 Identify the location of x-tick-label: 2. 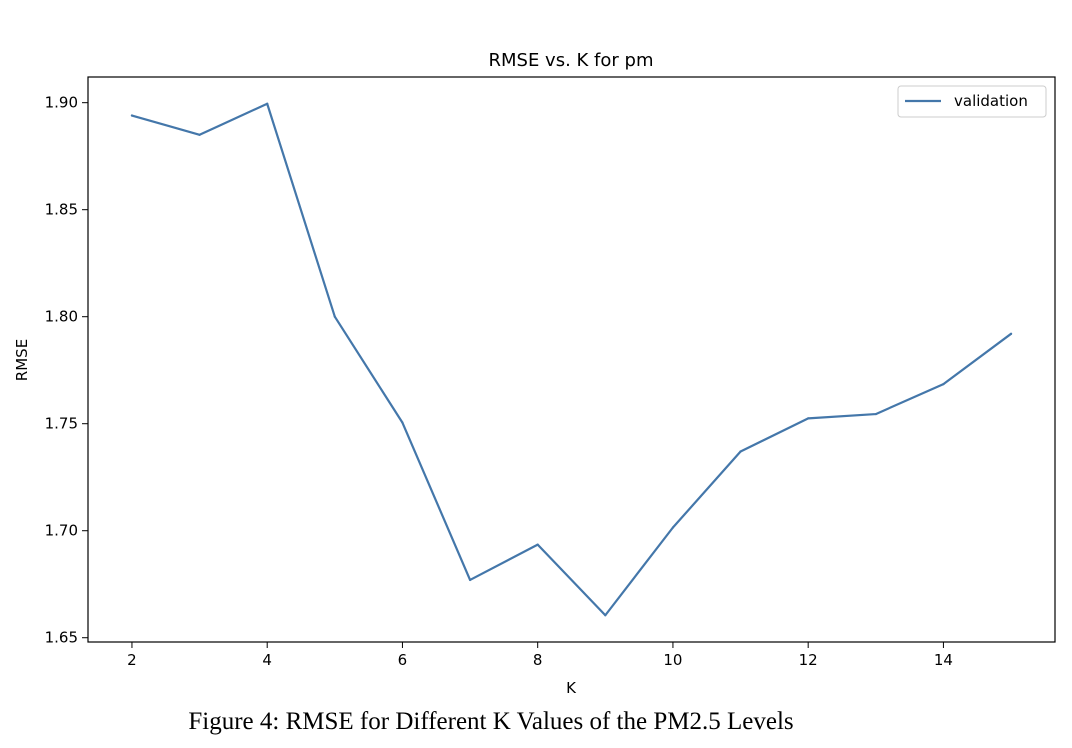
(132, 660).